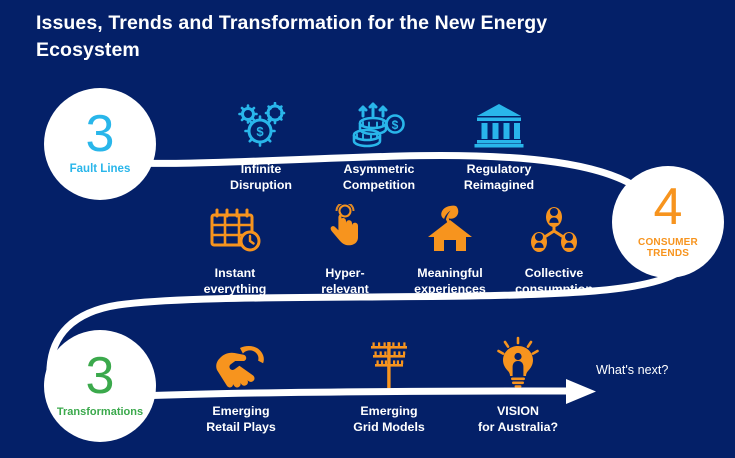  Describe the element at coordinates (345, 281) in the screenshot. I see `item-label: Hyper- relevant` at that location.